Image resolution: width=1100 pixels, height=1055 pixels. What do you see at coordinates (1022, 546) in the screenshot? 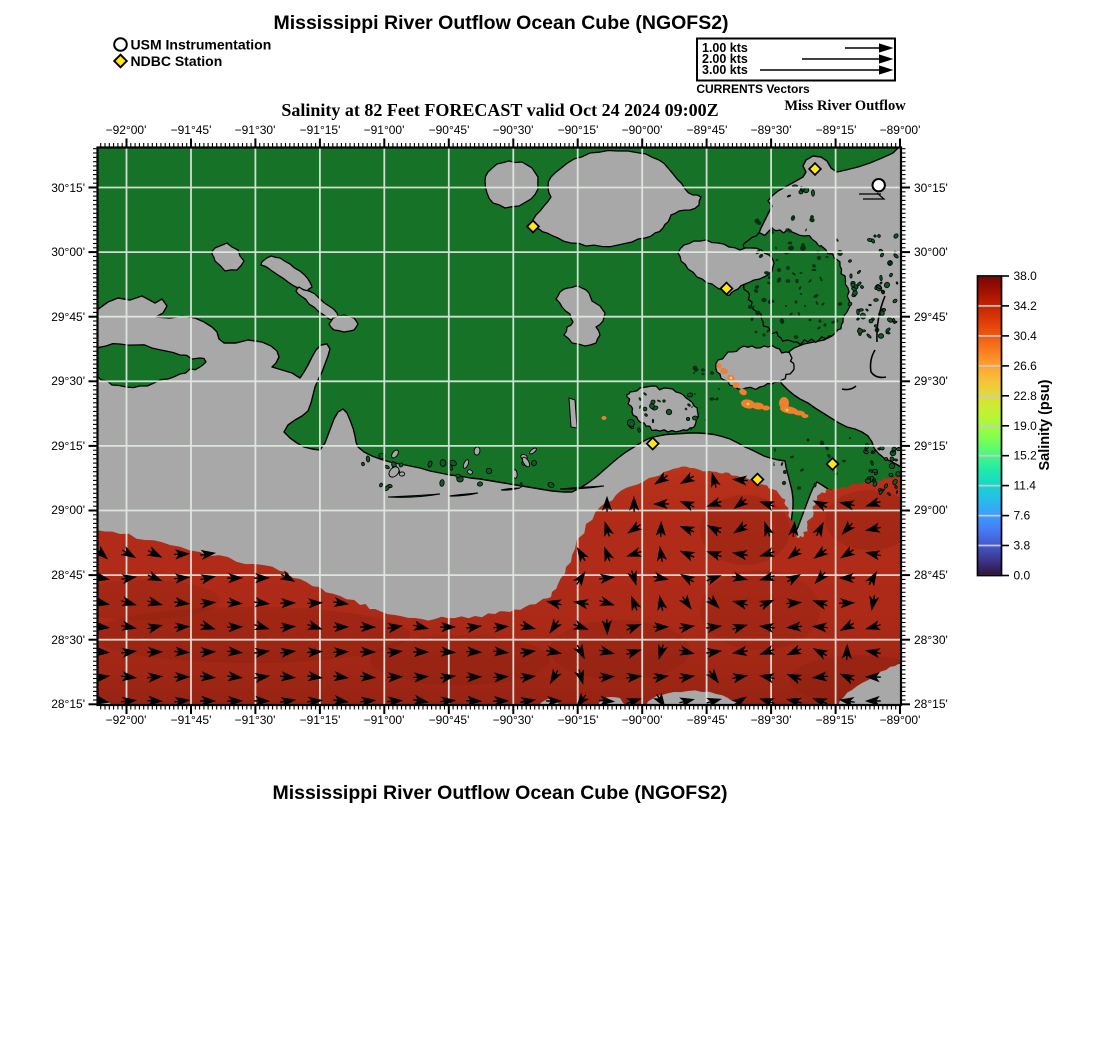
I see `svg-text: 3.8` at bounding box center [1022, 546].